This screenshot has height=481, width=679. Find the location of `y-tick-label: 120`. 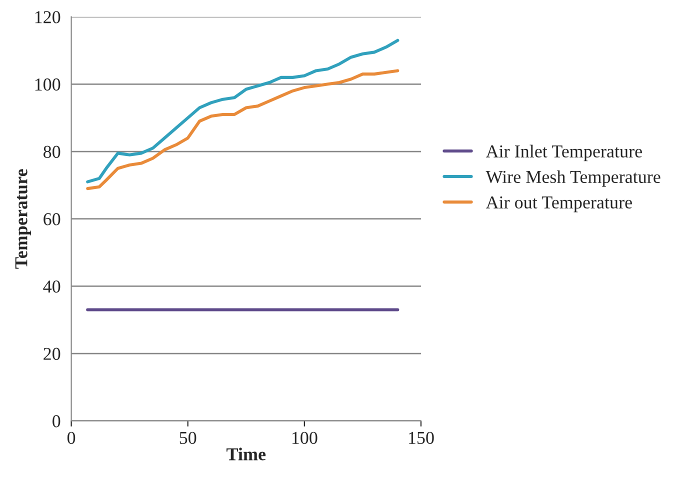

y-tick-label: 120 is located at coordinates (47, 17).